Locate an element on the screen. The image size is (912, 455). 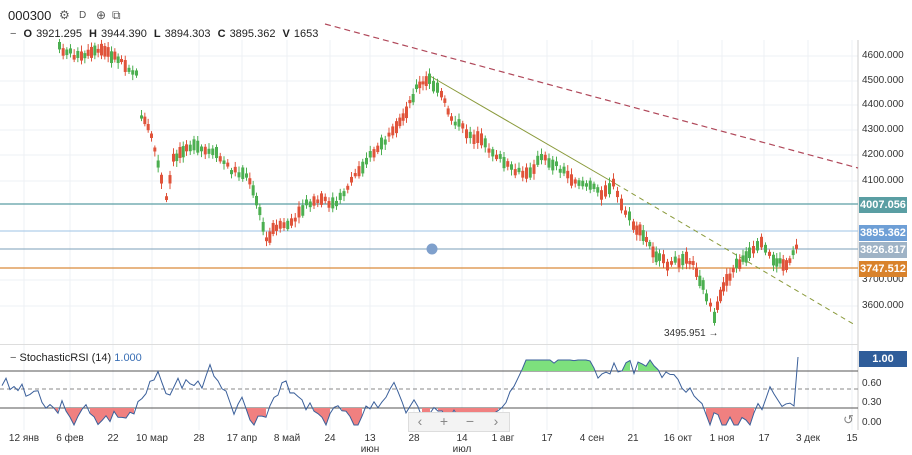
reset-icon: ↺ is located at coordinates (848, 419).